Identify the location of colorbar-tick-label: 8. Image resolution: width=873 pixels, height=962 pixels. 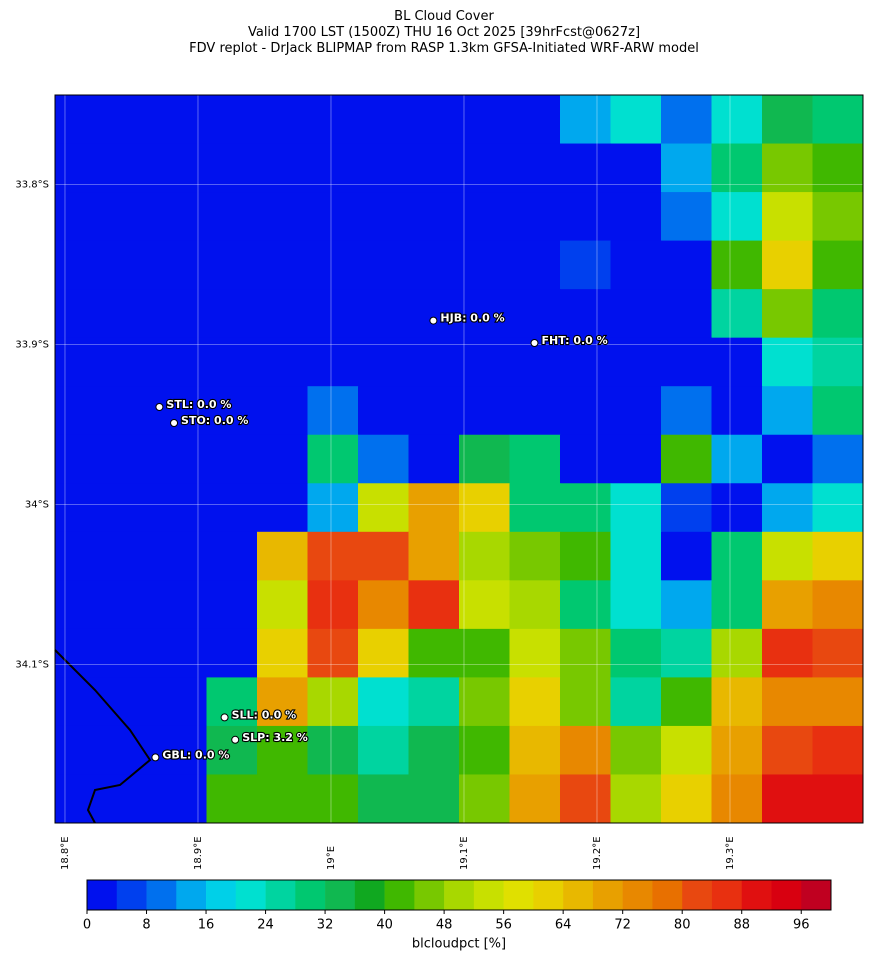
(146, 925).